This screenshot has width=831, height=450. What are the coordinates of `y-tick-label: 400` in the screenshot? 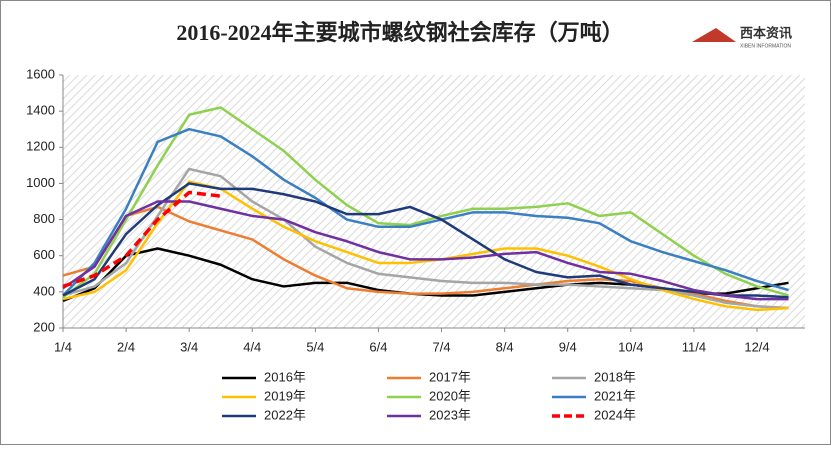 It's located at (44, 290).